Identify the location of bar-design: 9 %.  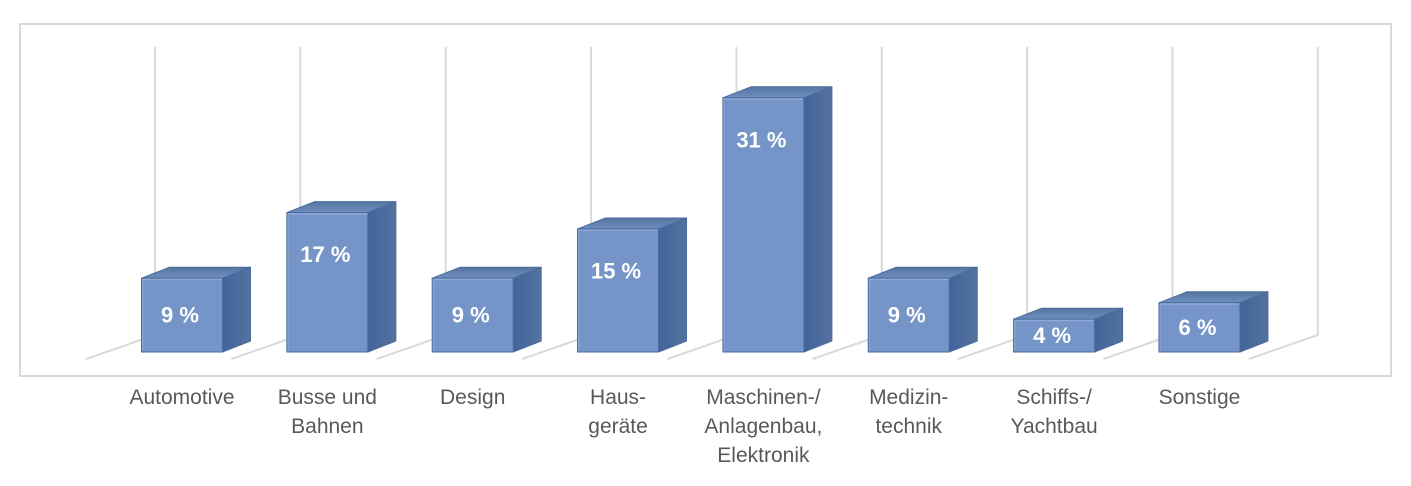
(486, 309).